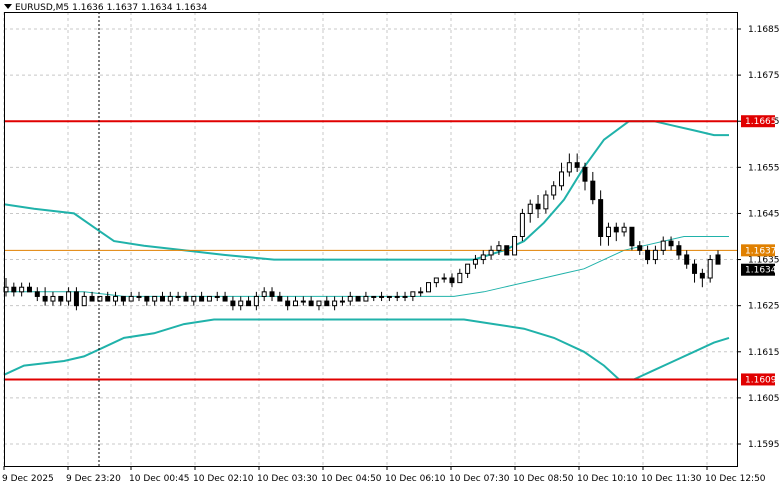 This screenshot has width=781, height=493. What do you see at coordinates (761, 122) in the screenshot?
I see `level-1.1665-badge-label: 1.1665` at bounding box center [761, 122].